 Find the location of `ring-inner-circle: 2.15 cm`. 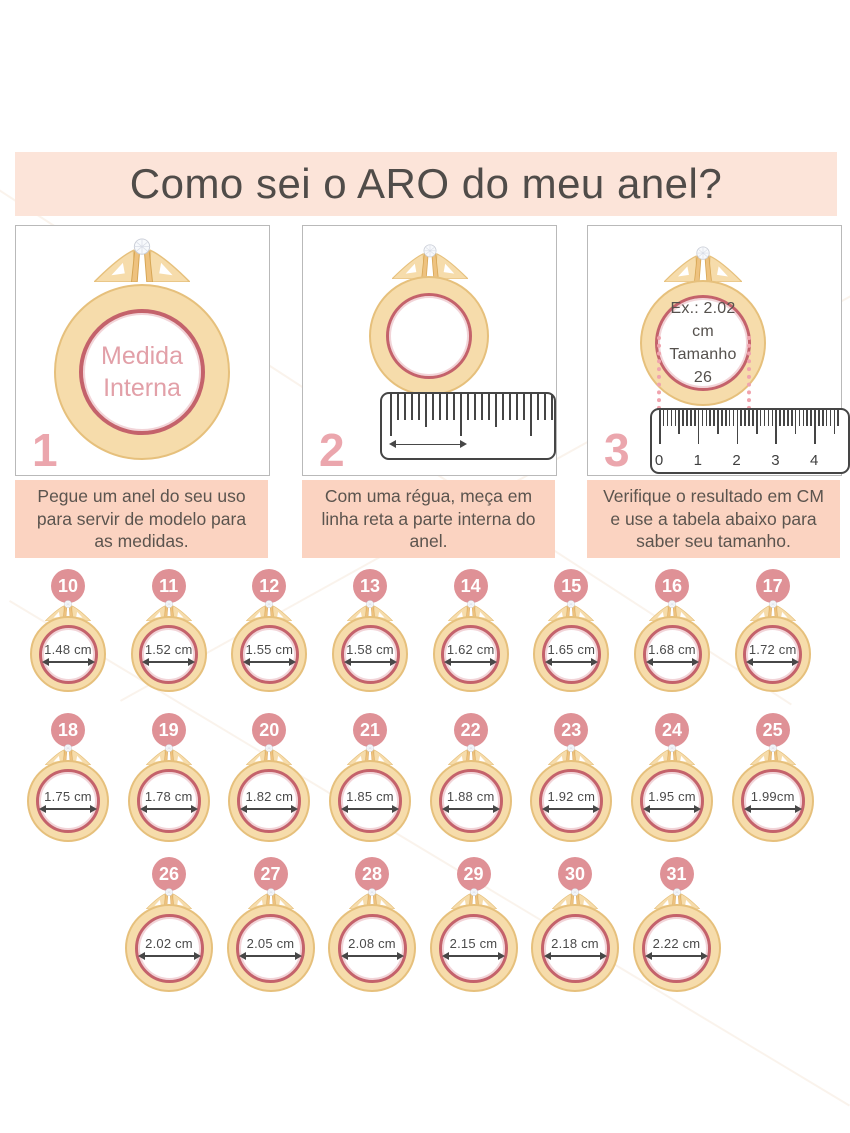

ring-inner-circle: 2.15 cm is located at coordinates (473, 948).